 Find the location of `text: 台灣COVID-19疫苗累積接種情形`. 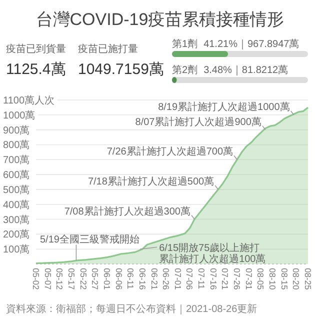

text: 台灣COVID-19疫苗累積接種情形 is located at coordinates (160, 19).